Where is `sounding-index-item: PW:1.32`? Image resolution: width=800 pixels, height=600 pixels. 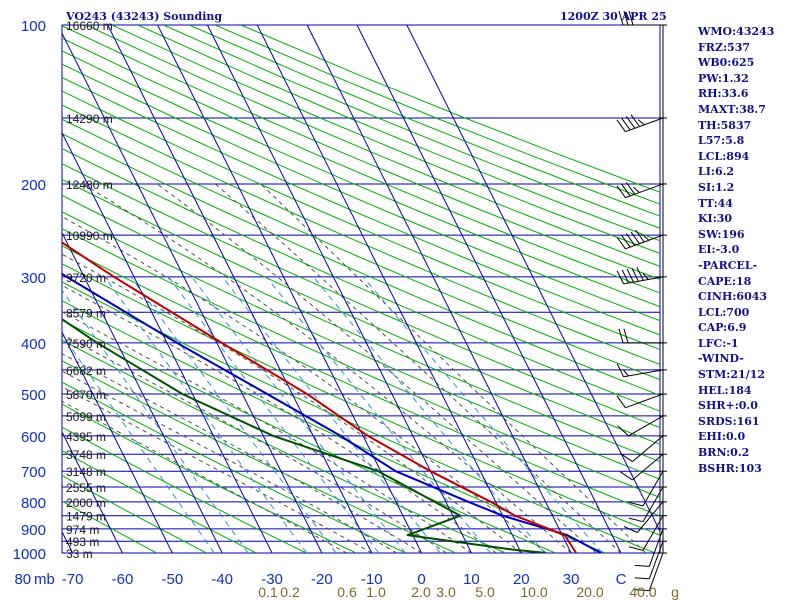 sounding-index-item: PW:1.32 is located at coordinates (723, 78).